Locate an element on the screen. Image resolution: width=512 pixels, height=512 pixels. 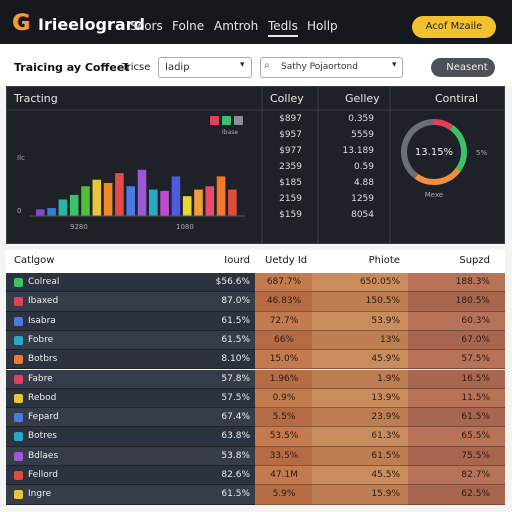
nav-item: Amtroh is located at coordinates (236, 26).